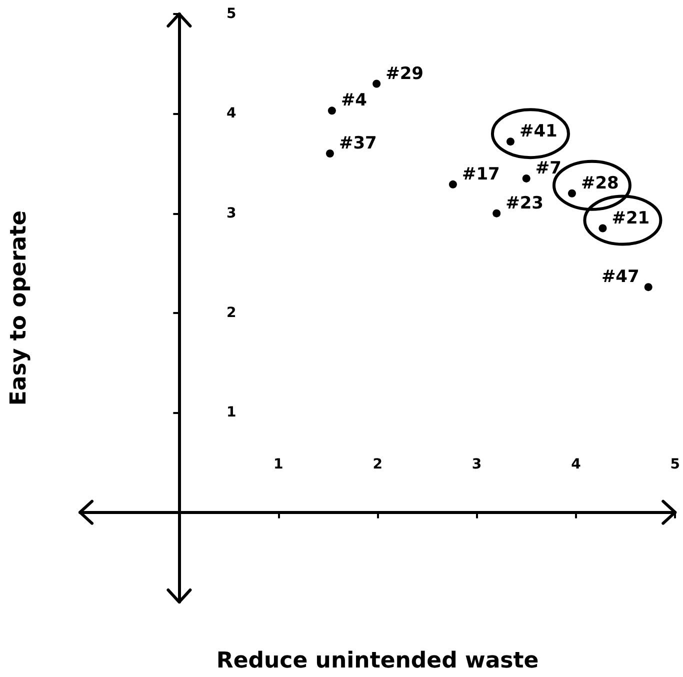  What do you see at coordinates (231, 14) in the screenshot?
I see `y-tick-label: 5` at bounding box center [231, 14].